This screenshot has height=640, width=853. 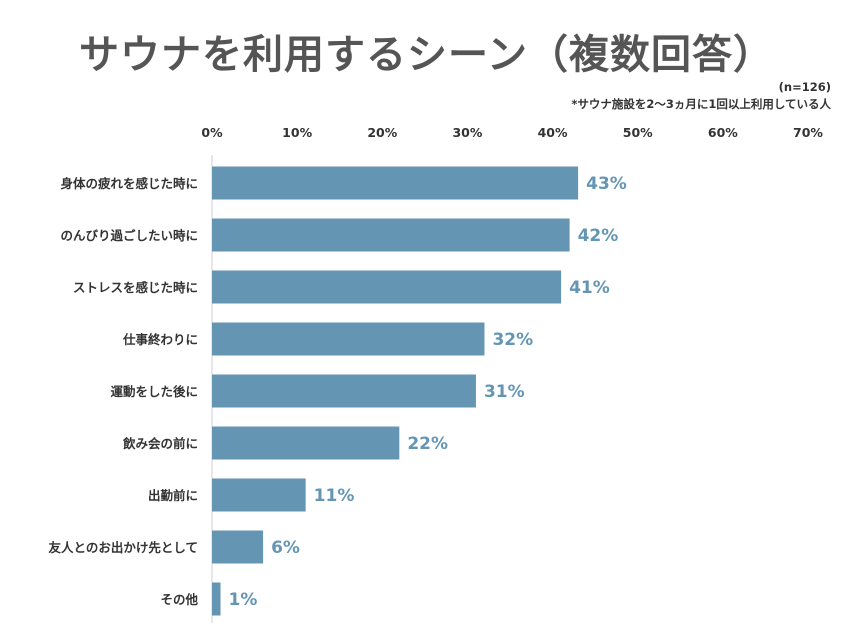 I want to click on value-label: 6%, so click(x=285, y=548).